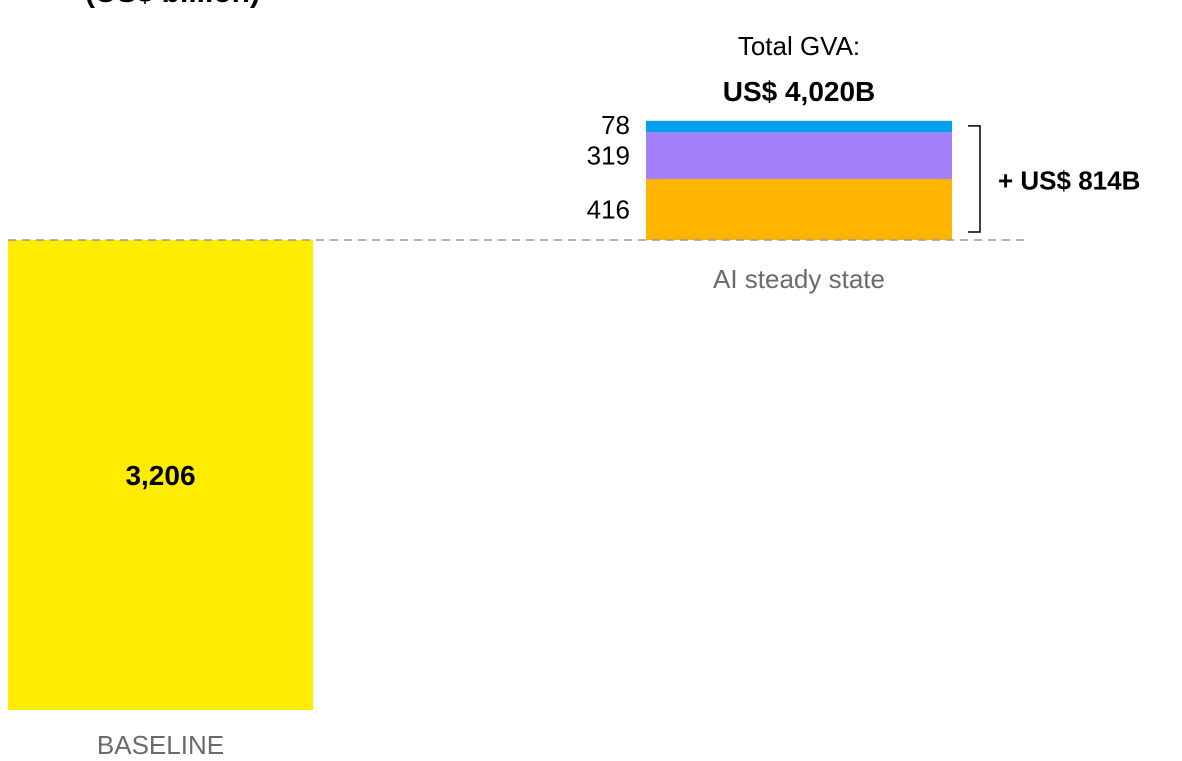 This screenshot has width=1182, height=761. Describe the element at coordinates (608, 156) in the screenshot. I see `segment-label-319: 319` at that location.